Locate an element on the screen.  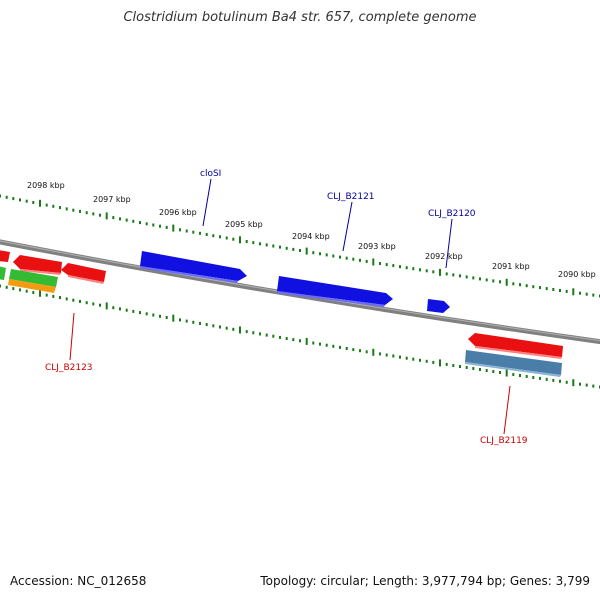
gene-label-CLJ_B2120: CLJ_B2120 is located at coordinates (452, 214).